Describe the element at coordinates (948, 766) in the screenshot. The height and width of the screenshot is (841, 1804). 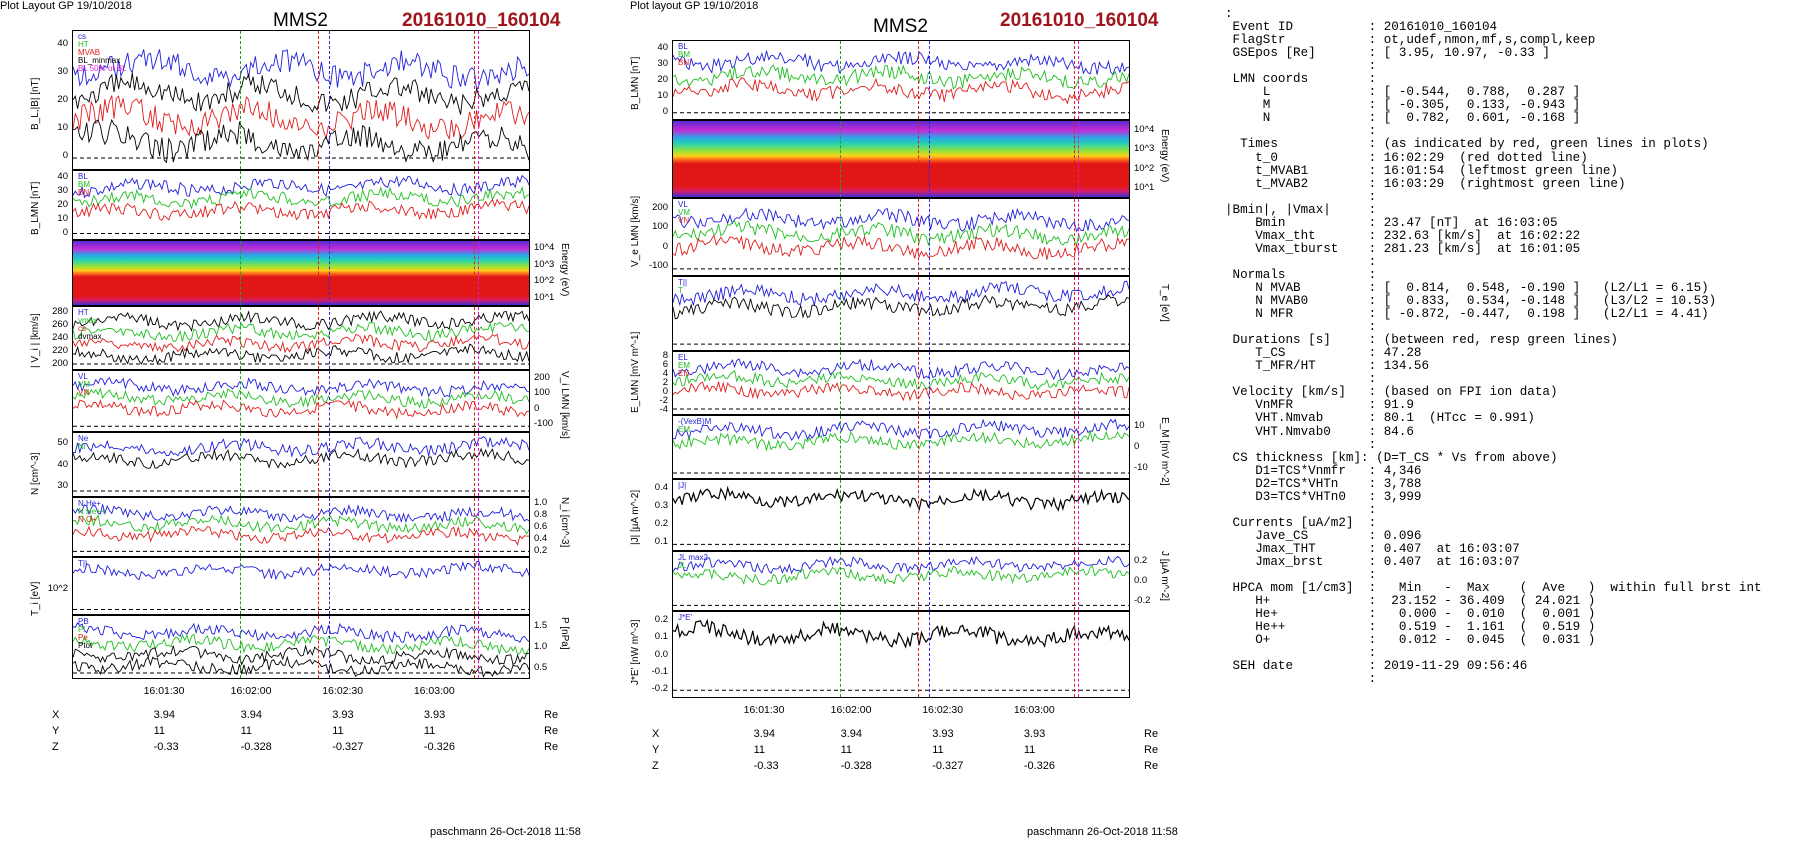
I see `middle-coord-Z-2: -0.327` at that location.